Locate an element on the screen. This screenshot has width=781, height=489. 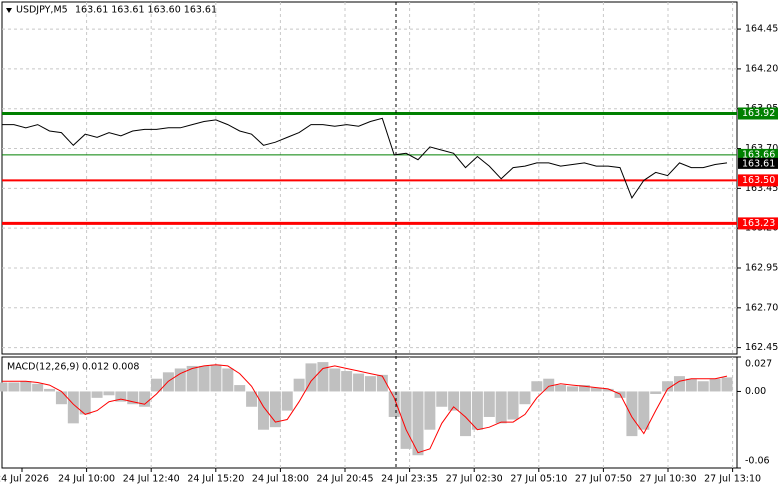
x-tick-label: 27 Jul 13:10 is located at coordinates (732, 479).